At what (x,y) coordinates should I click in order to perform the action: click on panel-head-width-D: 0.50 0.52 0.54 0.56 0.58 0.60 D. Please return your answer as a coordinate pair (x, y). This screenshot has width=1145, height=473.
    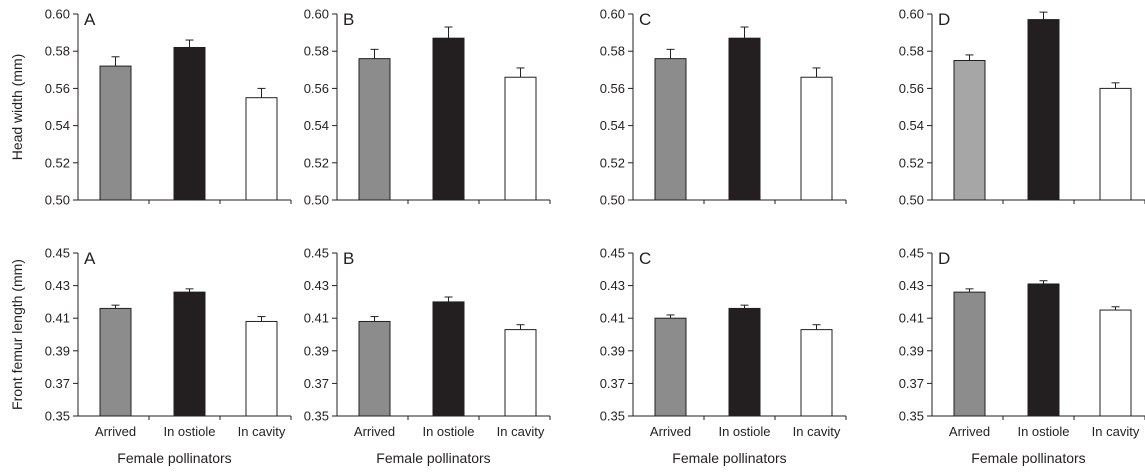
    Looking at the image, I should click on (1022, 107).